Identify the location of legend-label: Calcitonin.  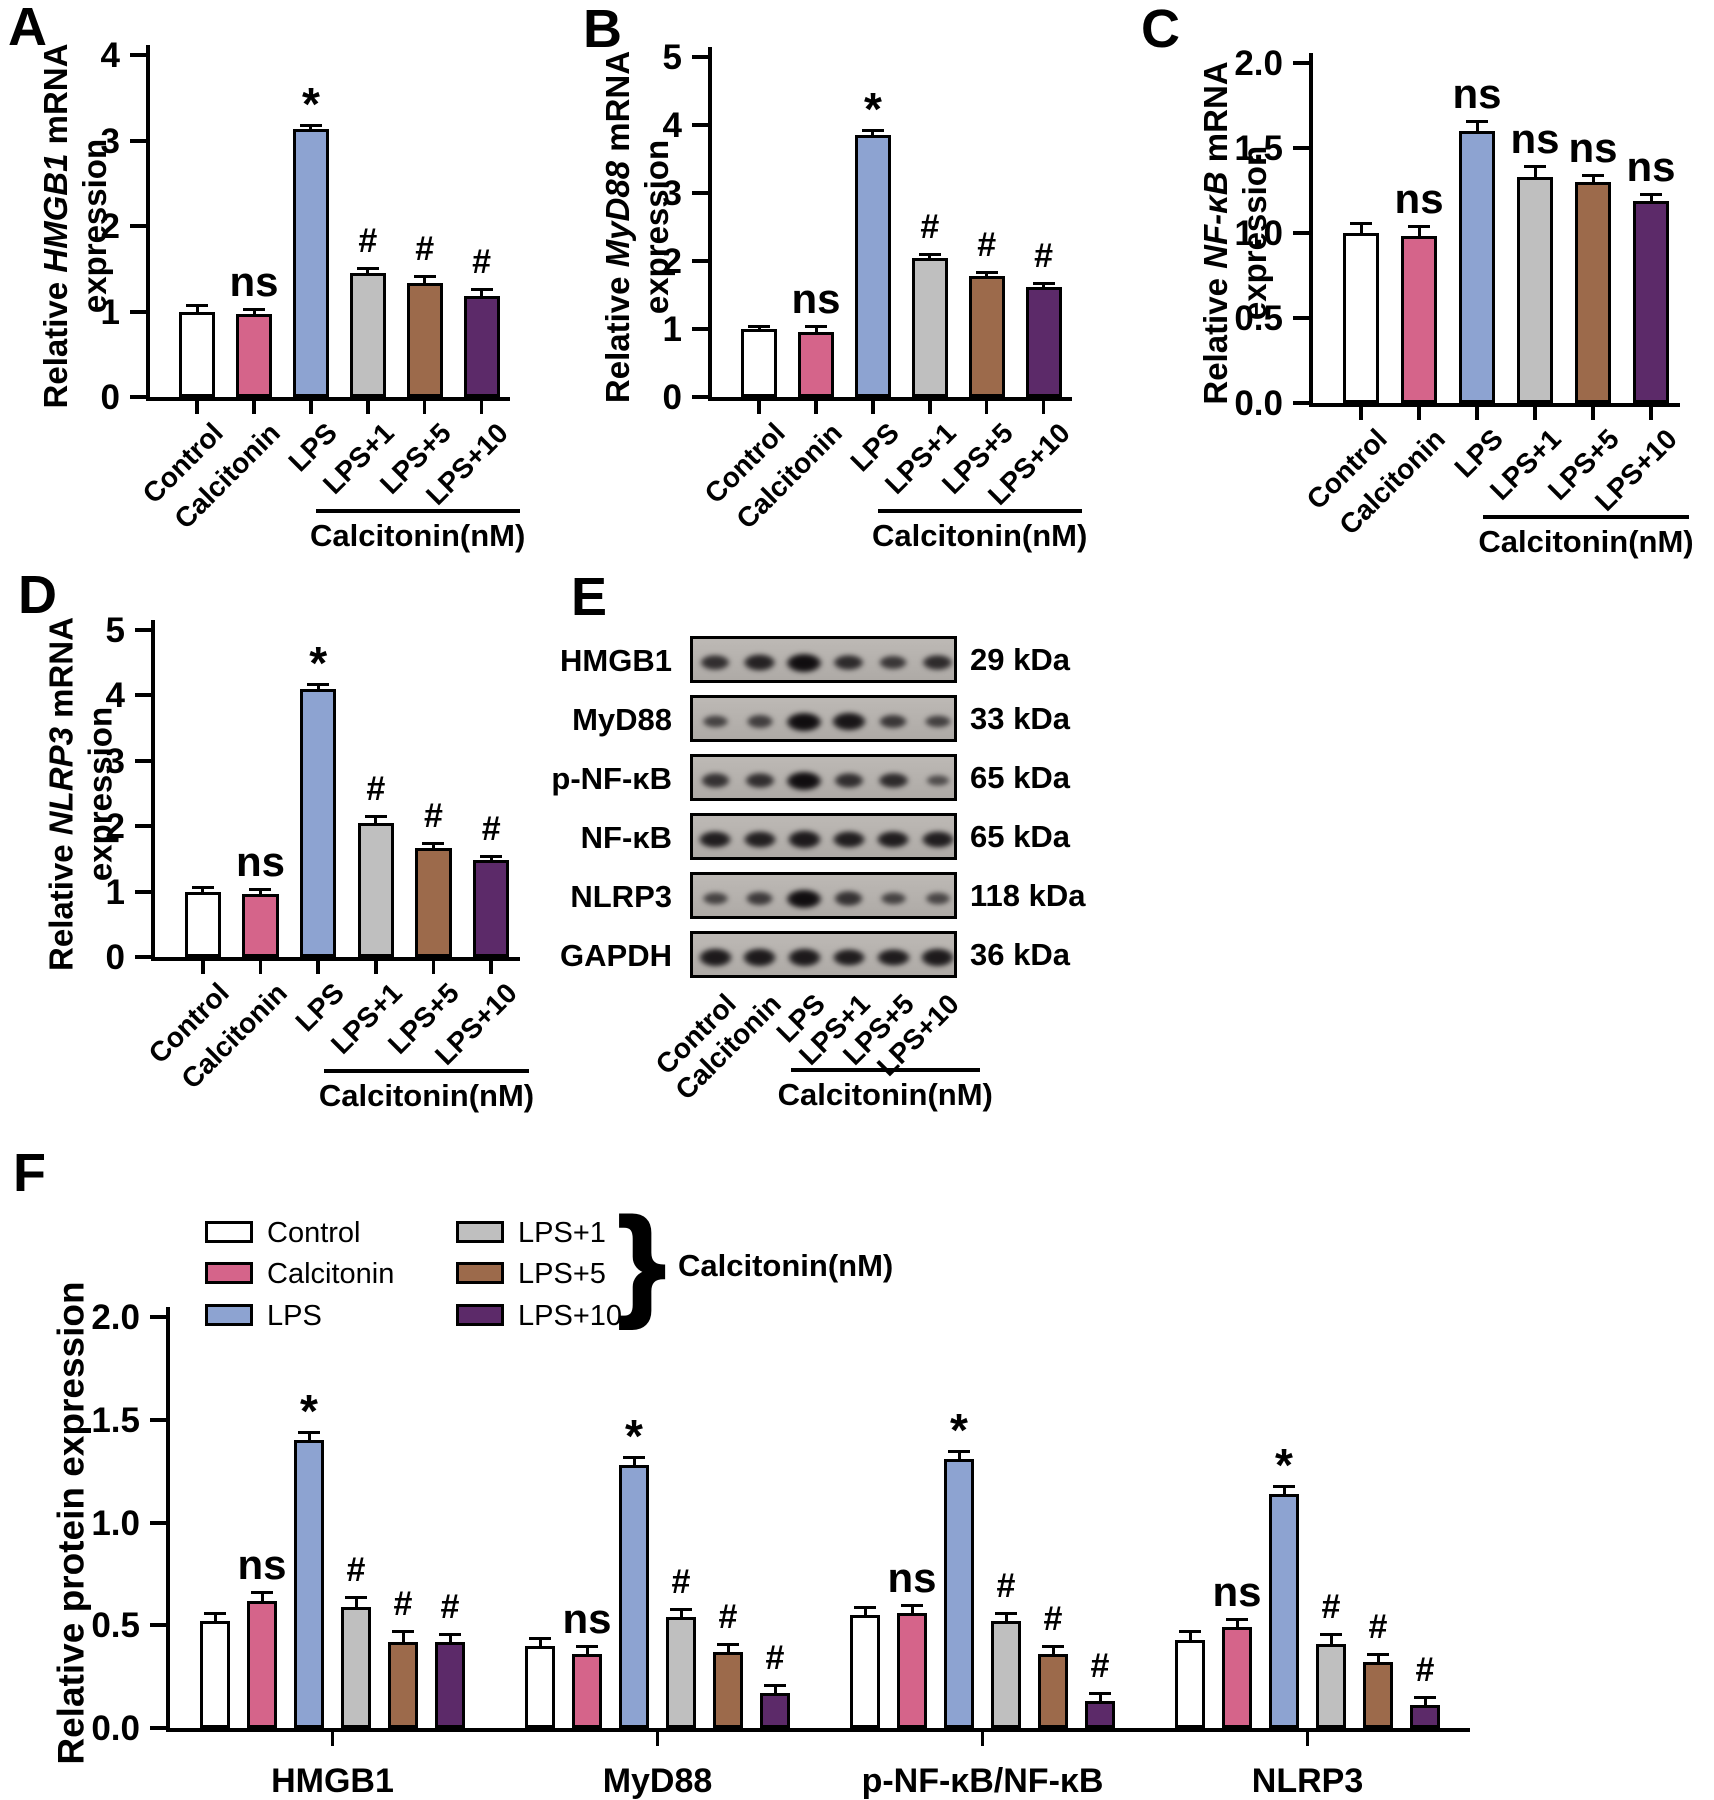
(331, 1274).